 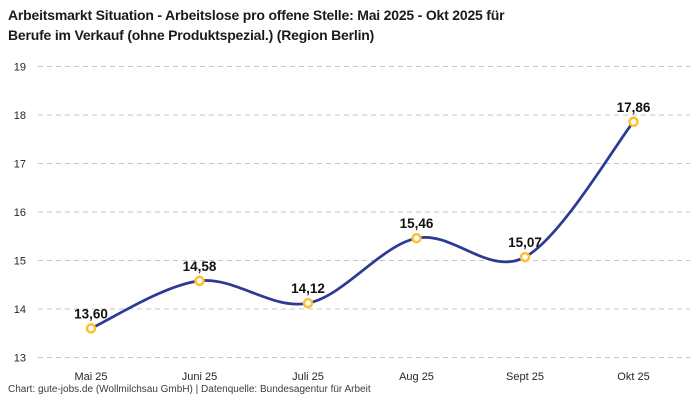 What do you see at coordinates (20, 213) in the screenshot?
I see `y-axis-tick-label: 16` at bounding box center [20, 213].